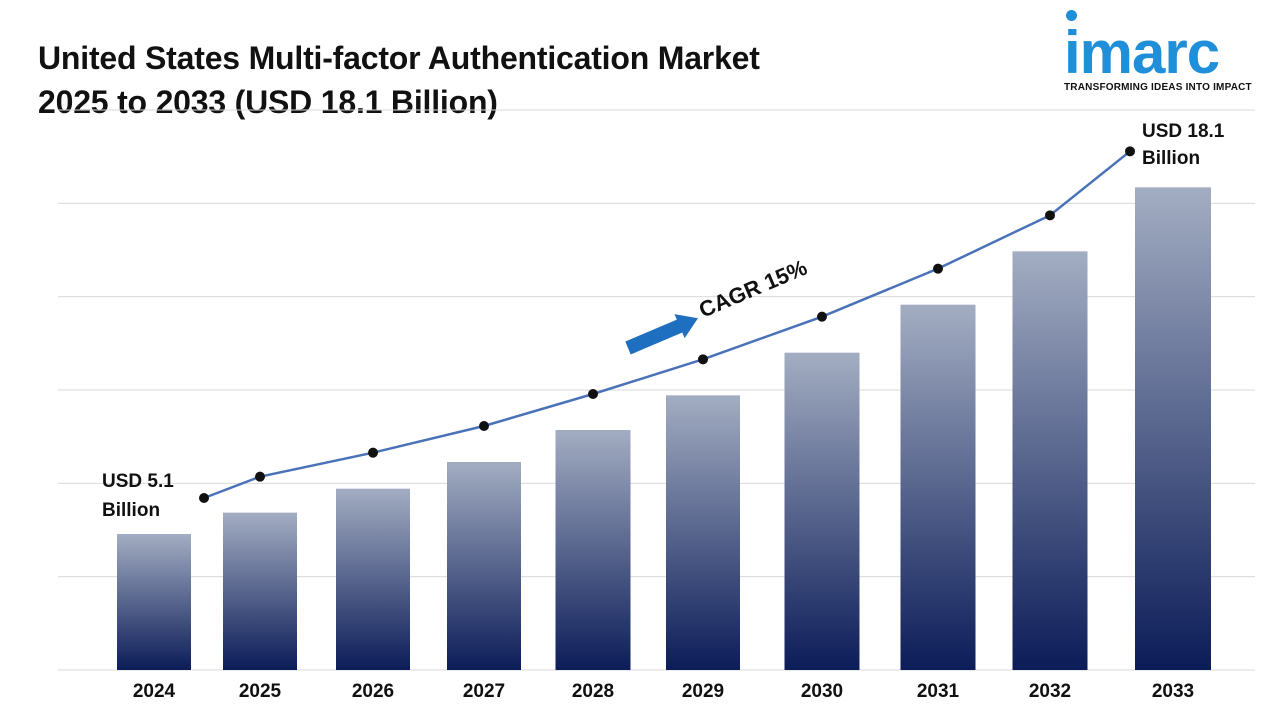 The image size is (1280, 720). Describe the element at coordinates (1050, 691) in the screenshot. I see `x-tick-label: 2032` at that location.